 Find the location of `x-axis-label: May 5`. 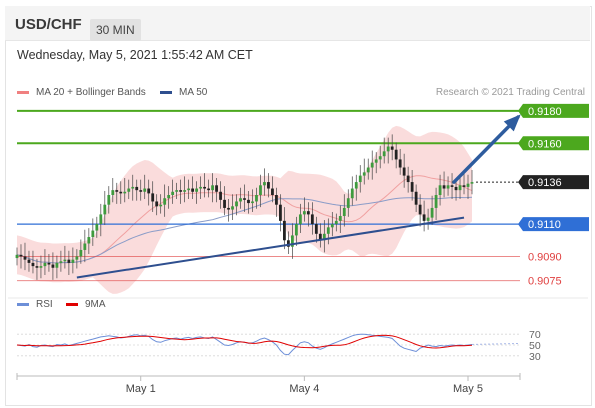

x-axis-label: May 5 is located at coordinates (468, 389).